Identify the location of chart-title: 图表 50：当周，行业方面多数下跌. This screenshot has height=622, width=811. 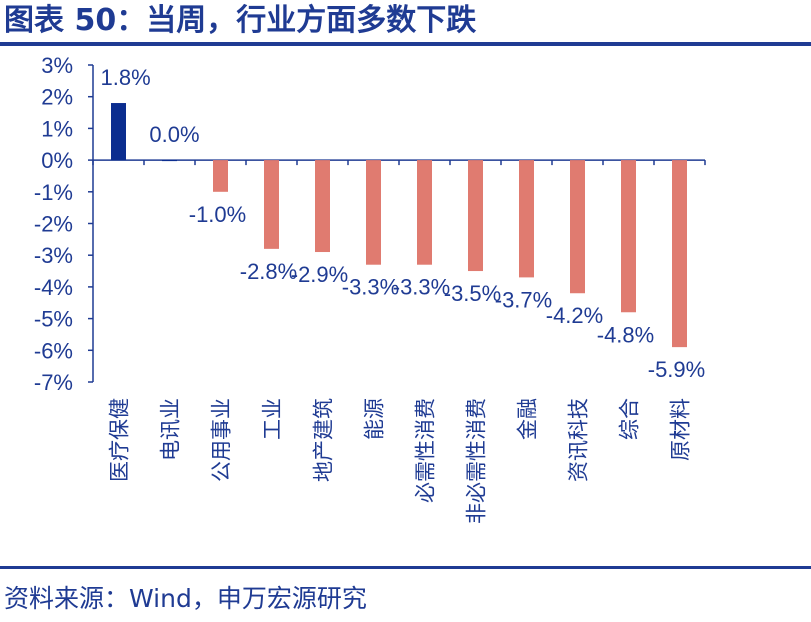
(240, 20).